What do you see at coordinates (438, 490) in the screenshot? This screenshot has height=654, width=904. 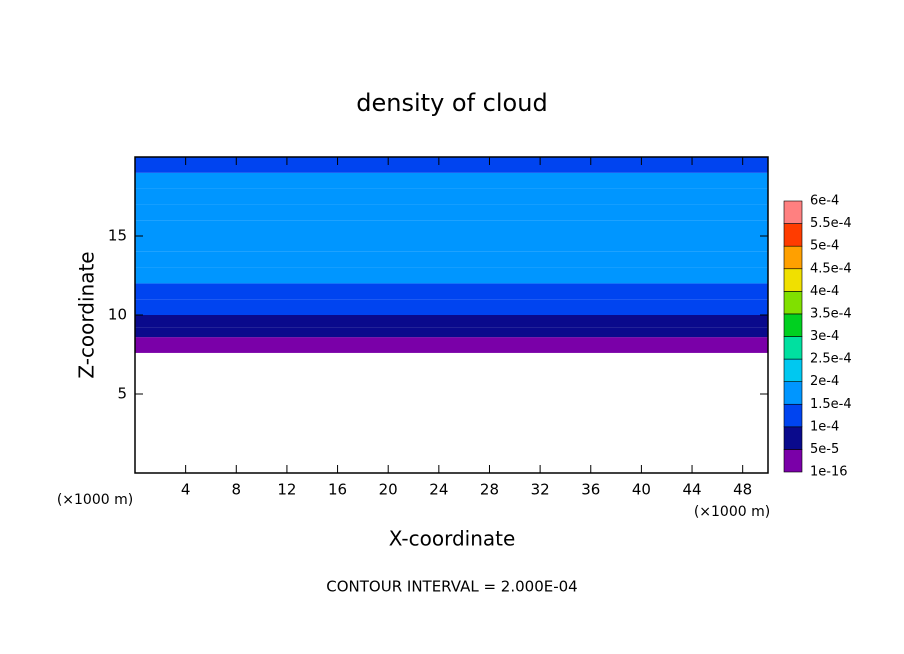 I see `x-tick-label: 24` at bounding box center [438, 490].